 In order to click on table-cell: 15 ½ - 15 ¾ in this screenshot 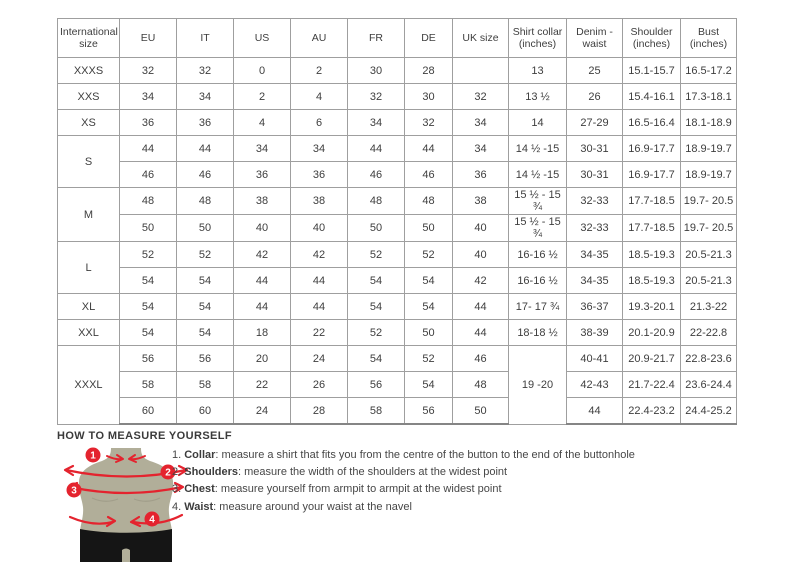, I will do `click(537, 228)`.